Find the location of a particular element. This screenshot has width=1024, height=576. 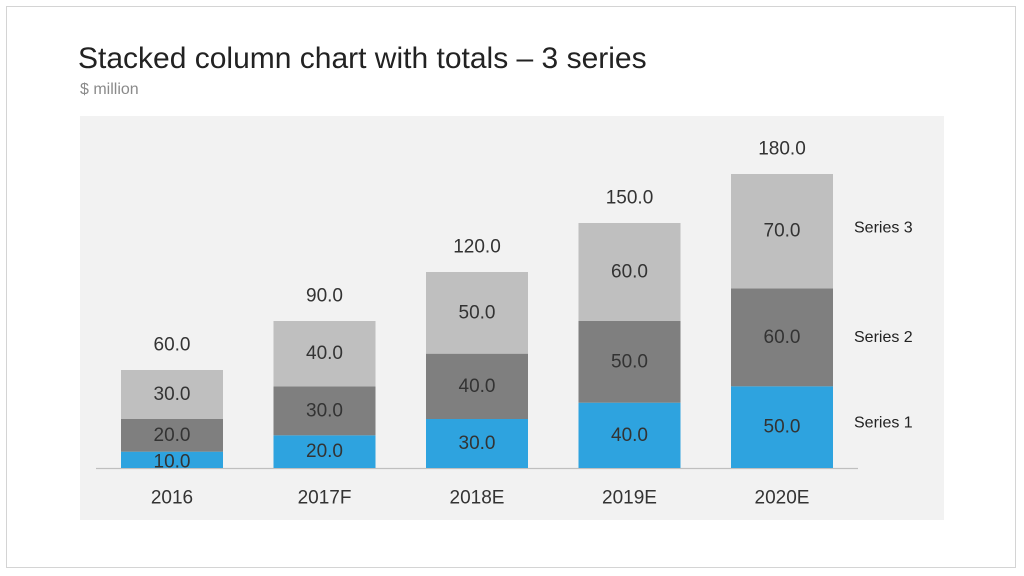

value-label-series-3: 50.0 is located at coordinates (477, 312).